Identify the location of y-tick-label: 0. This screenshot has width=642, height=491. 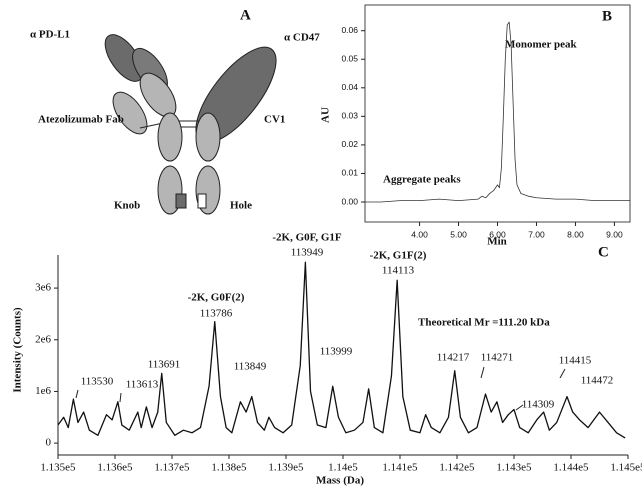
(49, 443).